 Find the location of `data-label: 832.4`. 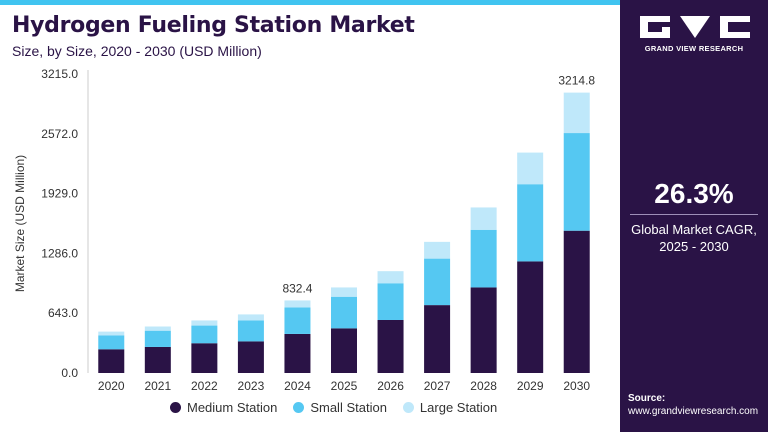

data-label: 832.4 is located at coordinates (297, 288).